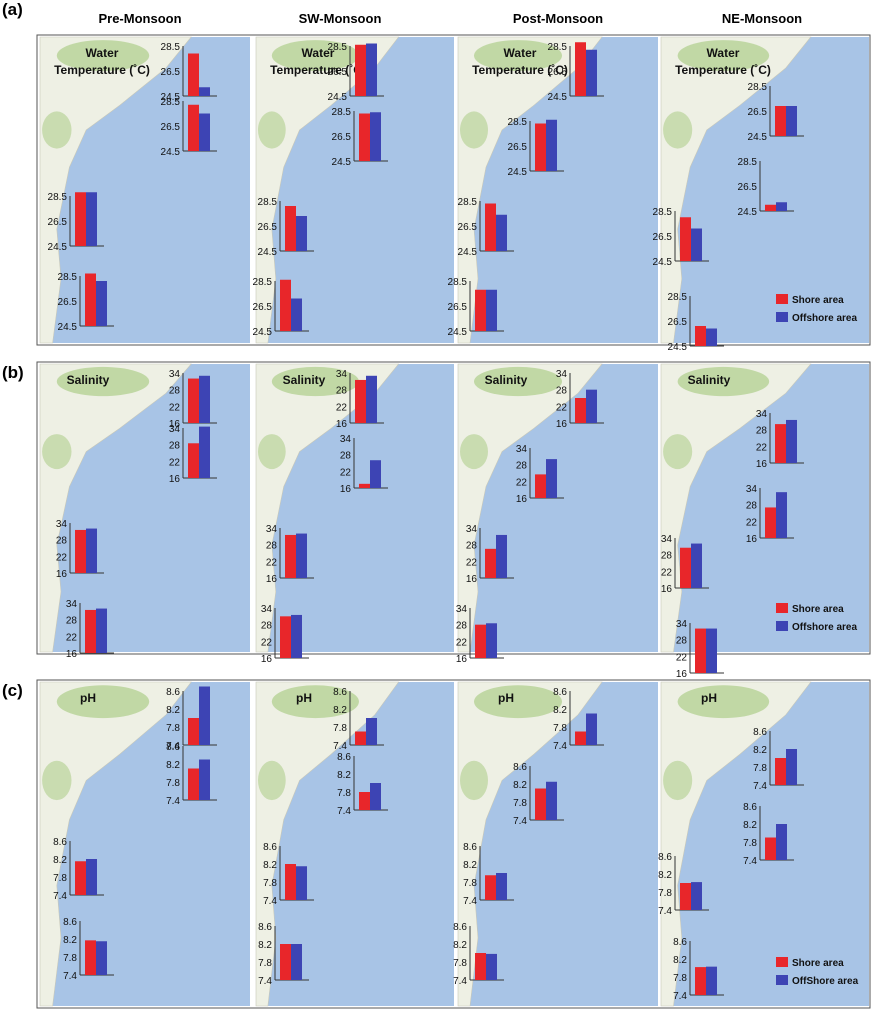  Describe the element at coordinates (12, 9) in the screenshot. I see `panel-label: (a)` at that location.